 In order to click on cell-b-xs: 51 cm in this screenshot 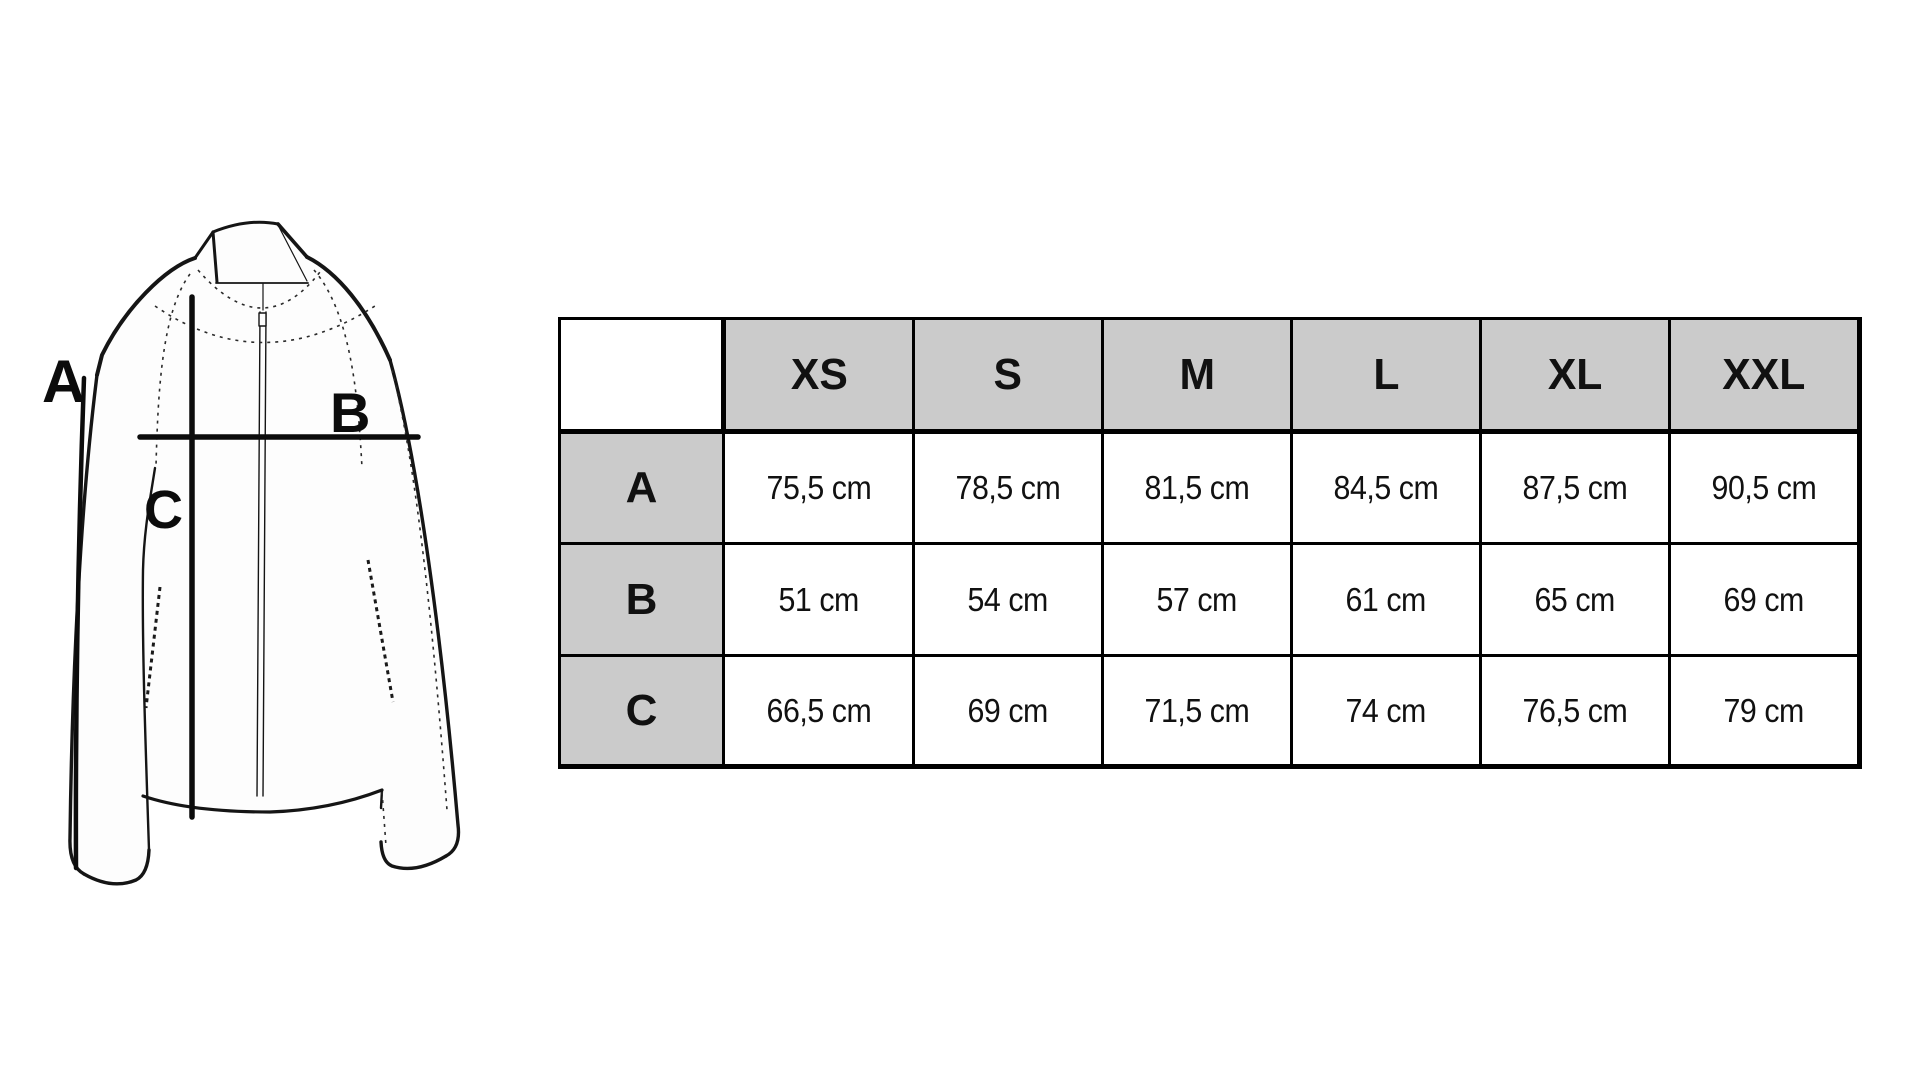, I will do `click(818, 599)`.